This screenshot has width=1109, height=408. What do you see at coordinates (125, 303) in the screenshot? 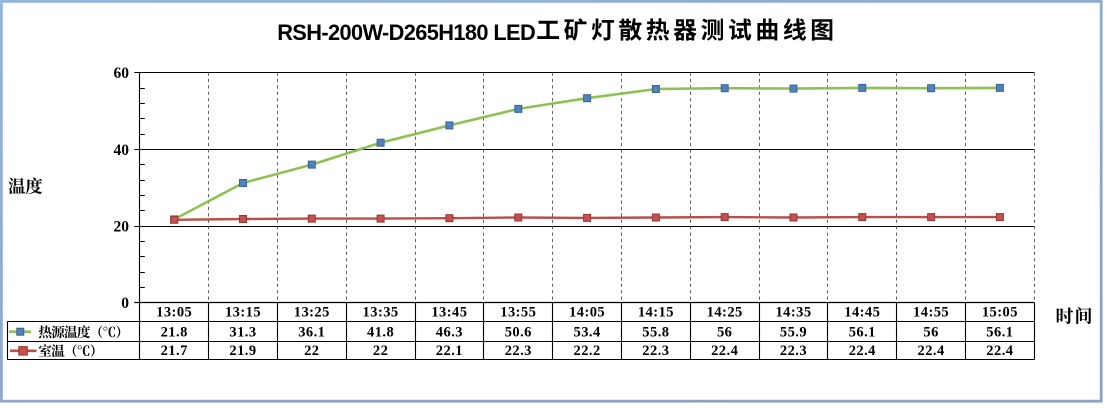
I see `svg-text: 0` at bounding box center [125, 303].